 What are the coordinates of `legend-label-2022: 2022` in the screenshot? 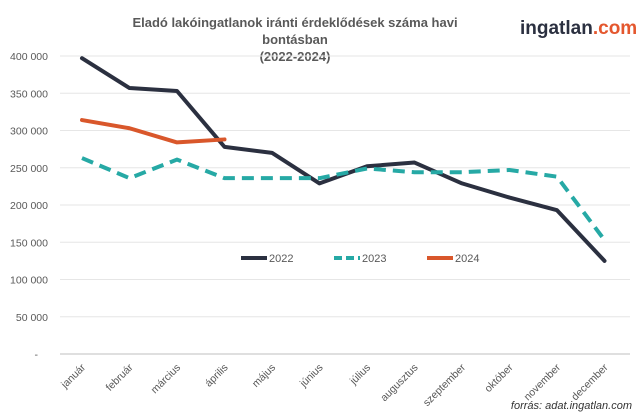 It's located at (281, 259).